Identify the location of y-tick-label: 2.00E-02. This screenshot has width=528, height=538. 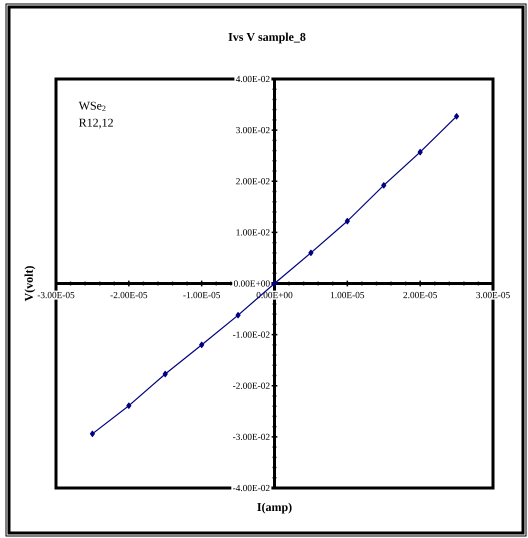
(253, 181).